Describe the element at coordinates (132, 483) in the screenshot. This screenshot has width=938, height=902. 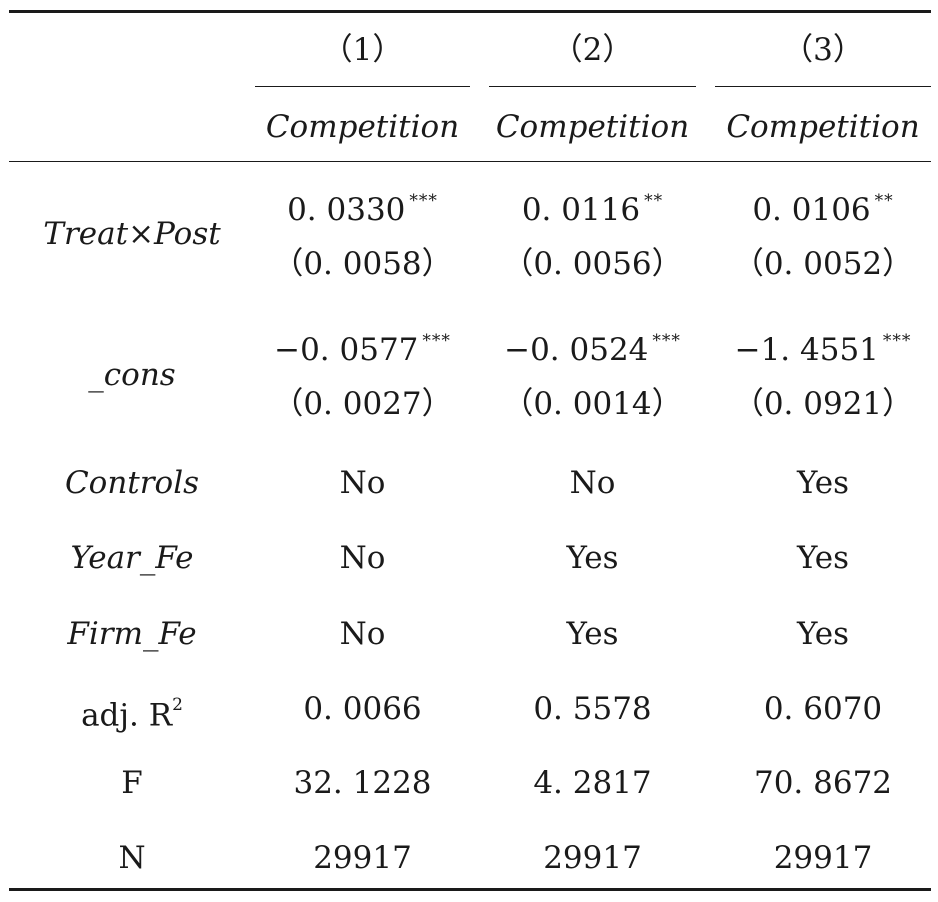
I see `row-label-controls: Controls` at that location.